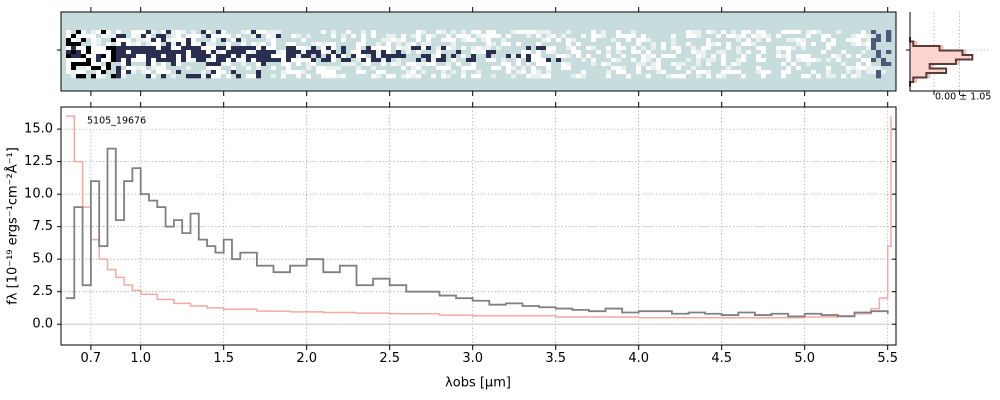 This screenshot has width=1000, height=400. Describe the element at coordinates (42, 324) in the screenshot. I see `y-tick-label: 0.0` at that location.